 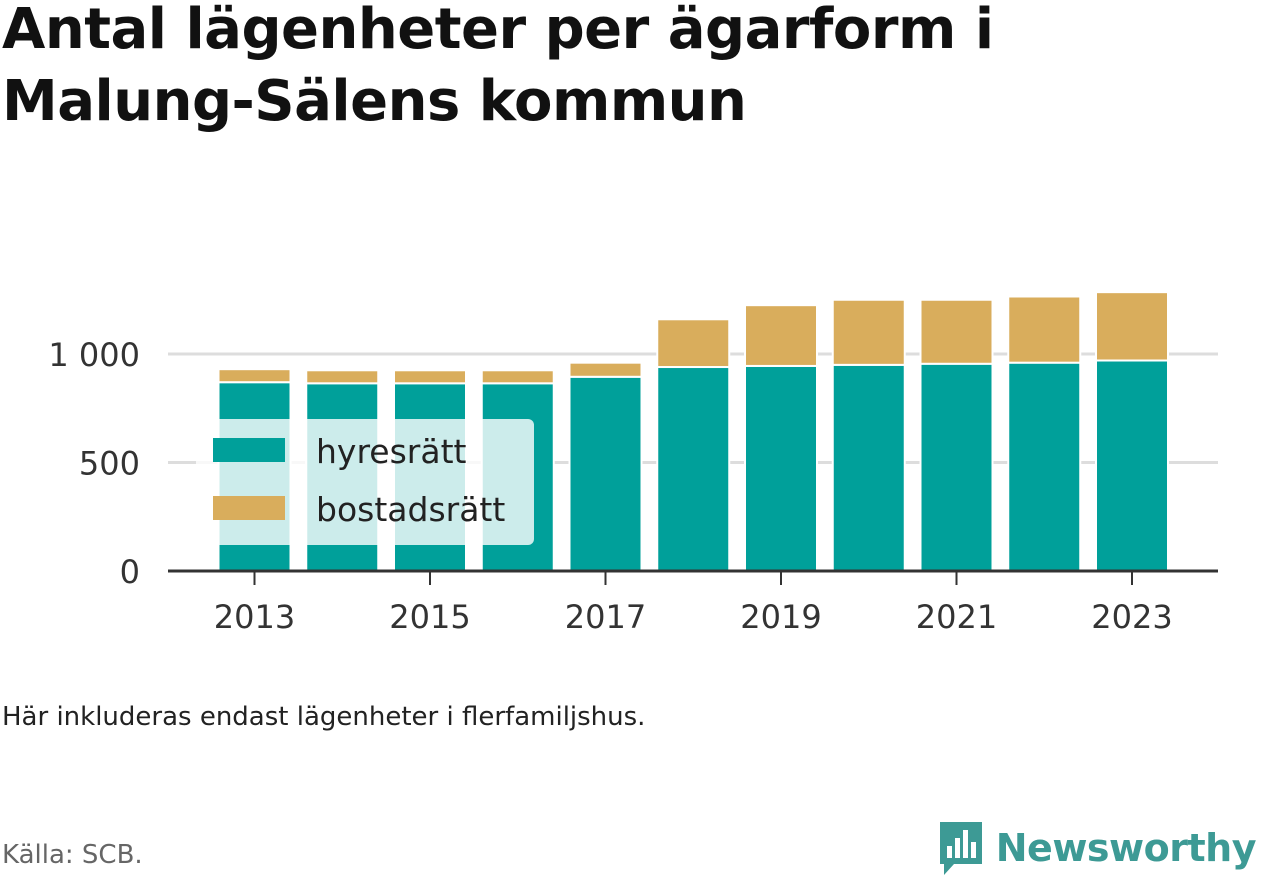 What do you see at coordinates (868, 467) in the screenshot?
I see `bar-hyresratt-2020` at bounding box center [868, 467].